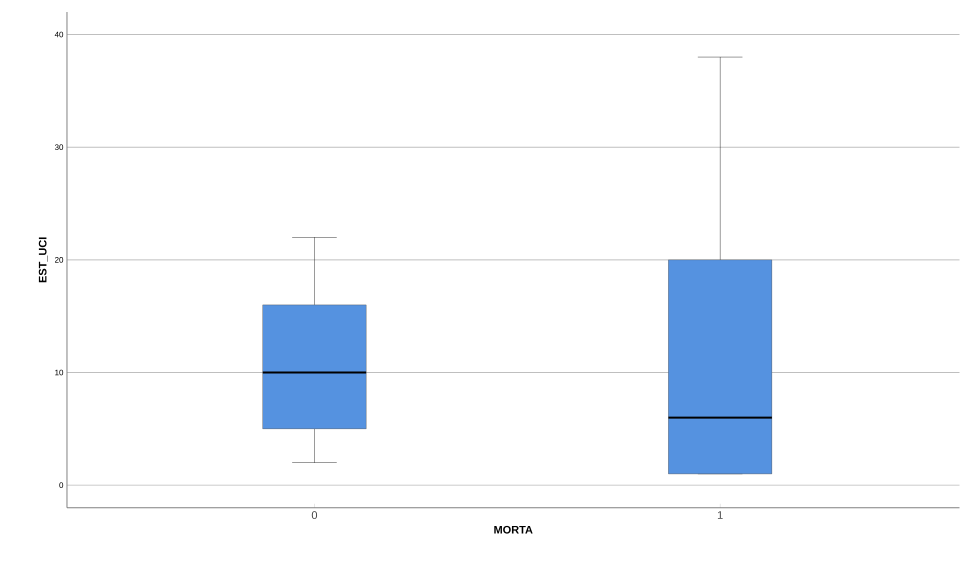  Describe the element at coordinates (43, 260) in the screenshot. I see `y-axis-title: EST_UCI` at that location.